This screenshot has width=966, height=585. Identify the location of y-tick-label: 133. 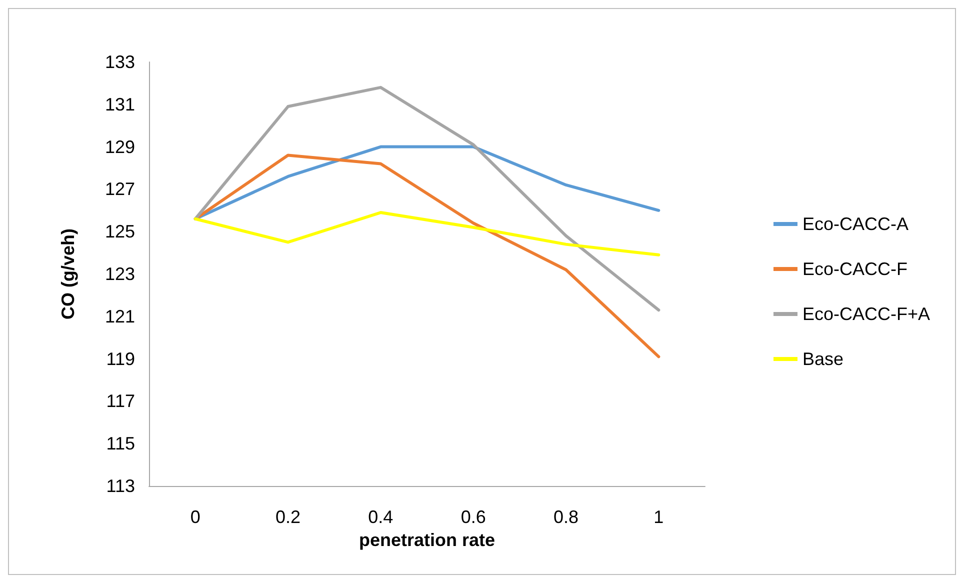
(119, 62).